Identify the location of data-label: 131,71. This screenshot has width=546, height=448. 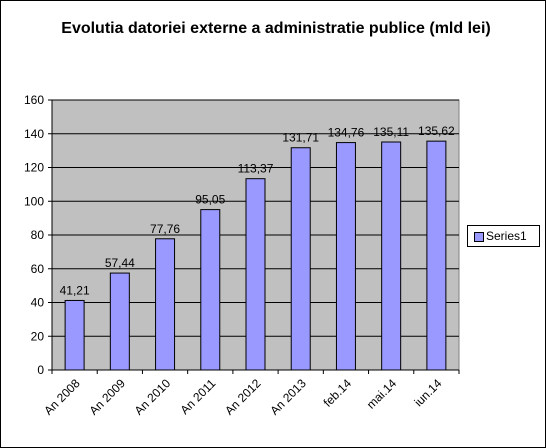
(300, 138).